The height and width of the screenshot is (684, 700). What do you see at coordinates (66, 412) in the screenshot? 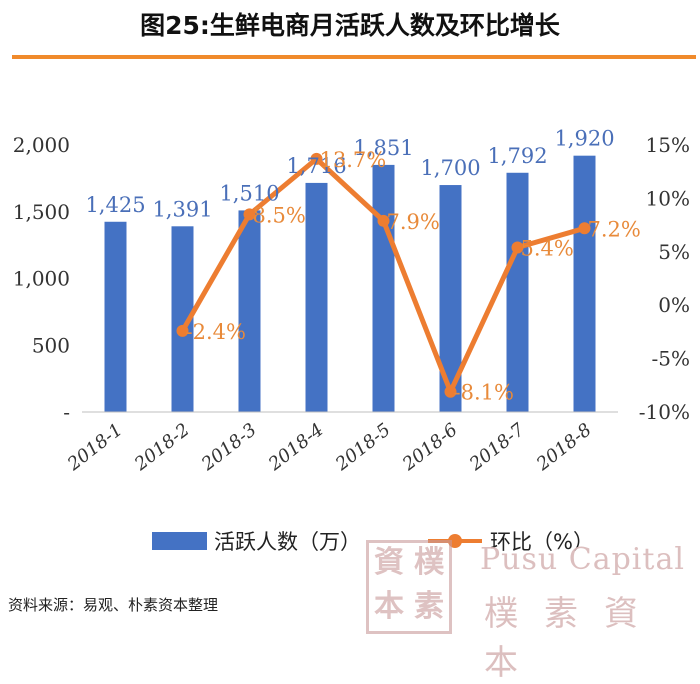
I see `left-axis-tick-label: -` at bounding box center [66, 412].